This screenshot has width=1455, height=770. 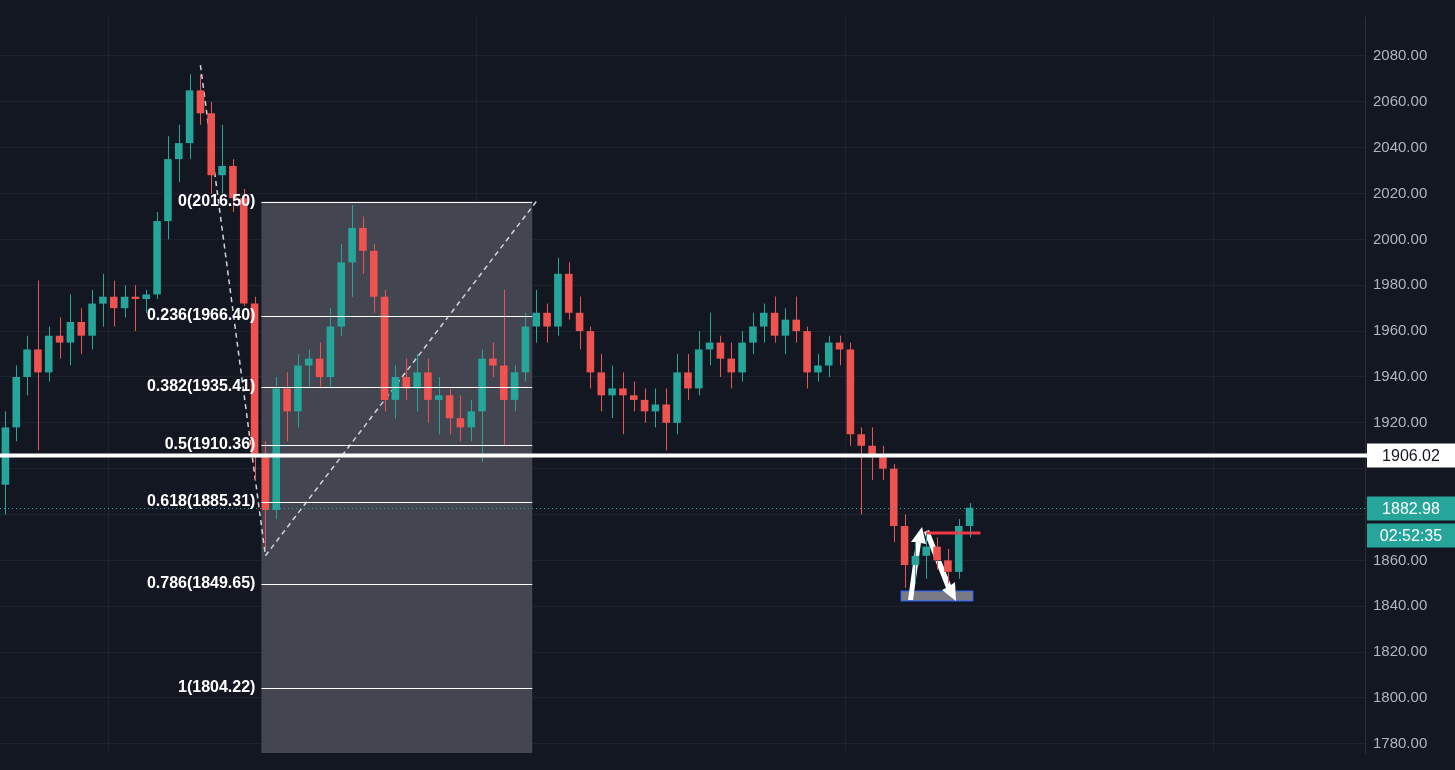 What do you see at coordinates (1411, 535) in the screenshot?
I see `text: 02:52:35` at bounding box center [1411, 535].